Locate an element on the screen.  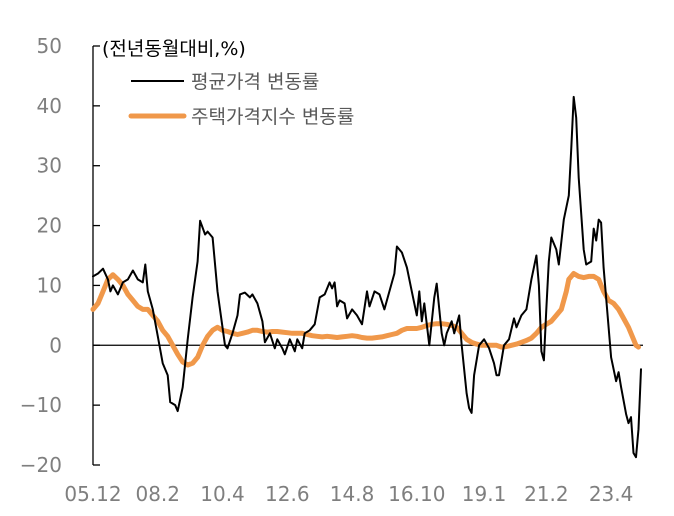
x-tick-label: 19.1 is located at coordinates (484, 494).